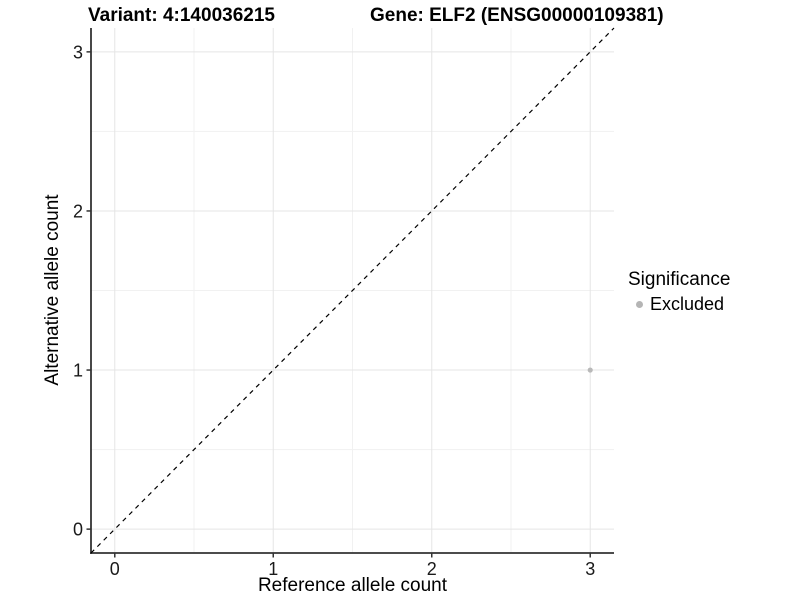  I want to click on x-tick-label: 2, so click(432, 569).